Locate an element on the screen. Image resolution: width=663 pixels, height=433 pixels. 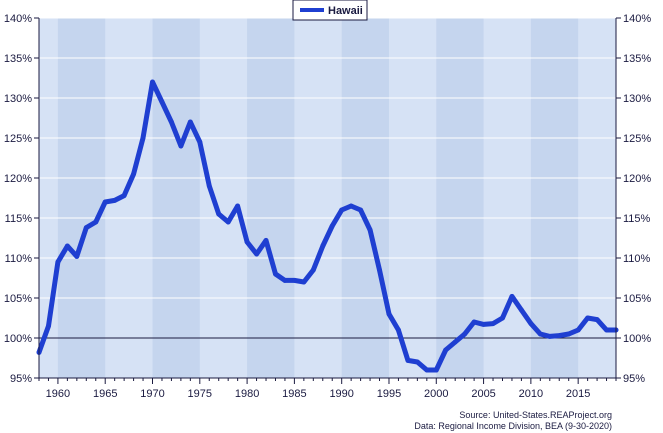
y-tick-label-right: 95% is located at coordinates (634, 379).